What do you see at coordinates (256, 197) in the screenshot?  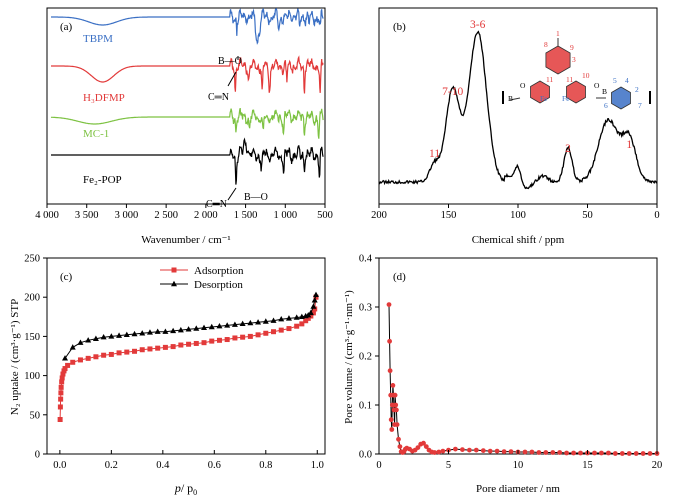 I see `annotation-bo-bottom: B—O` at bounding box center [256, 197].